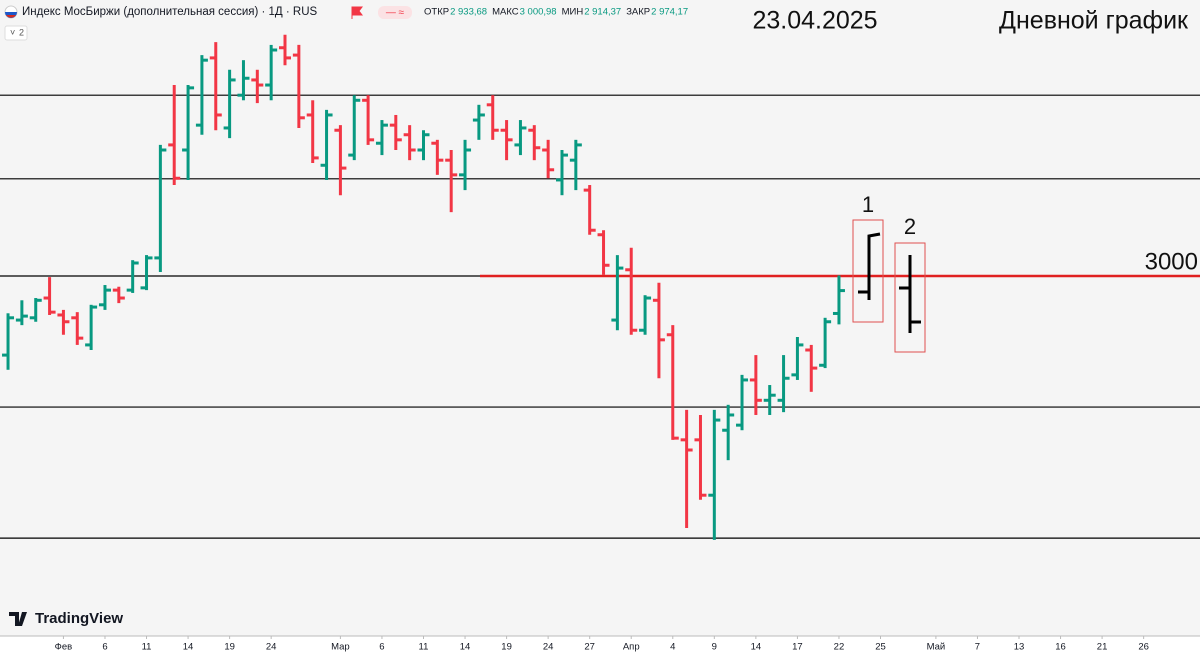  What do you see at coordinates (538, 12) in the screenshot?
I see `header-value: 3 000,98` at bounding box center [538, 12].